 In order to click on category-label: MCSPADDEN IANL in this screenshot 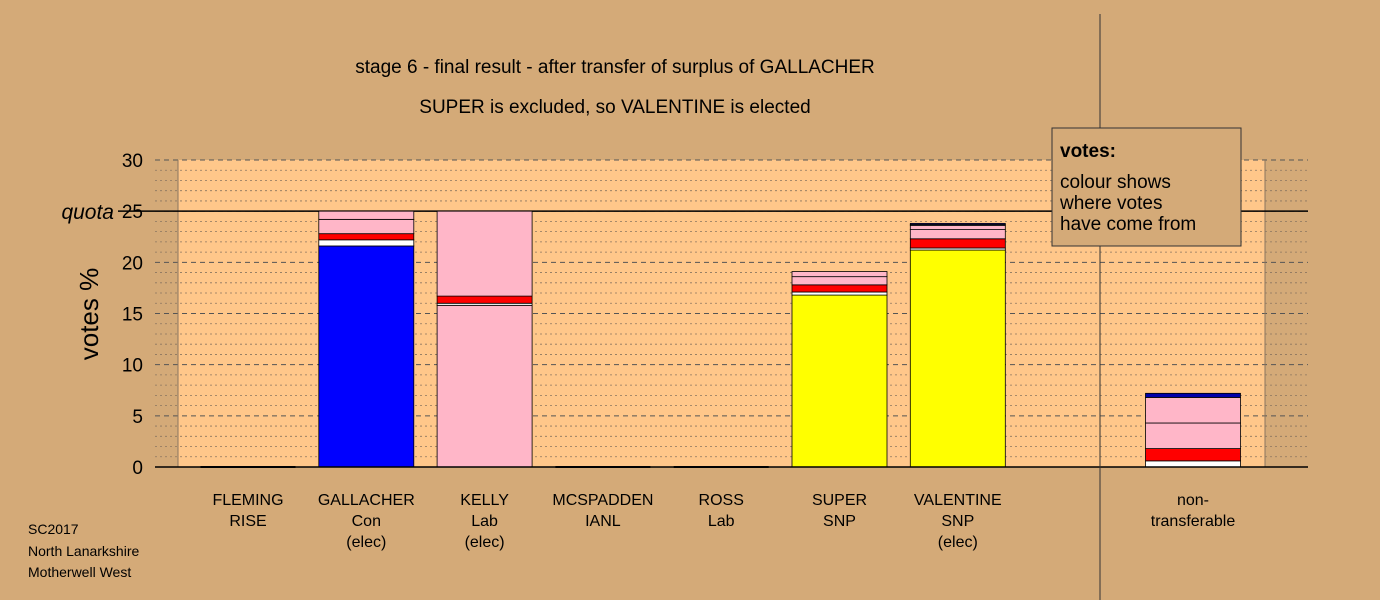, I will do `click(602, 511)`.